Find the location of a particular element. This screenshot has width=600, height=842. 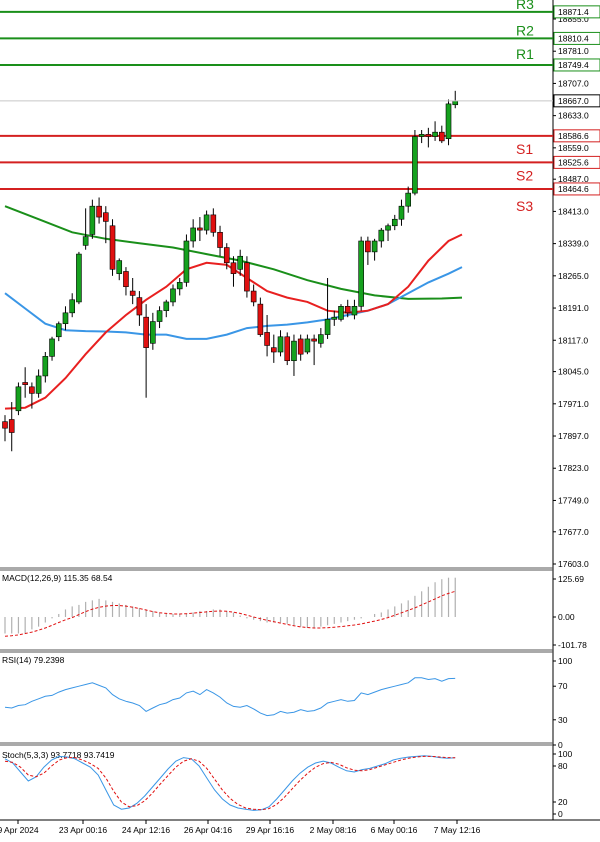

rsi-panel: 100 70 30 0 is located at coordinates (288, 703).